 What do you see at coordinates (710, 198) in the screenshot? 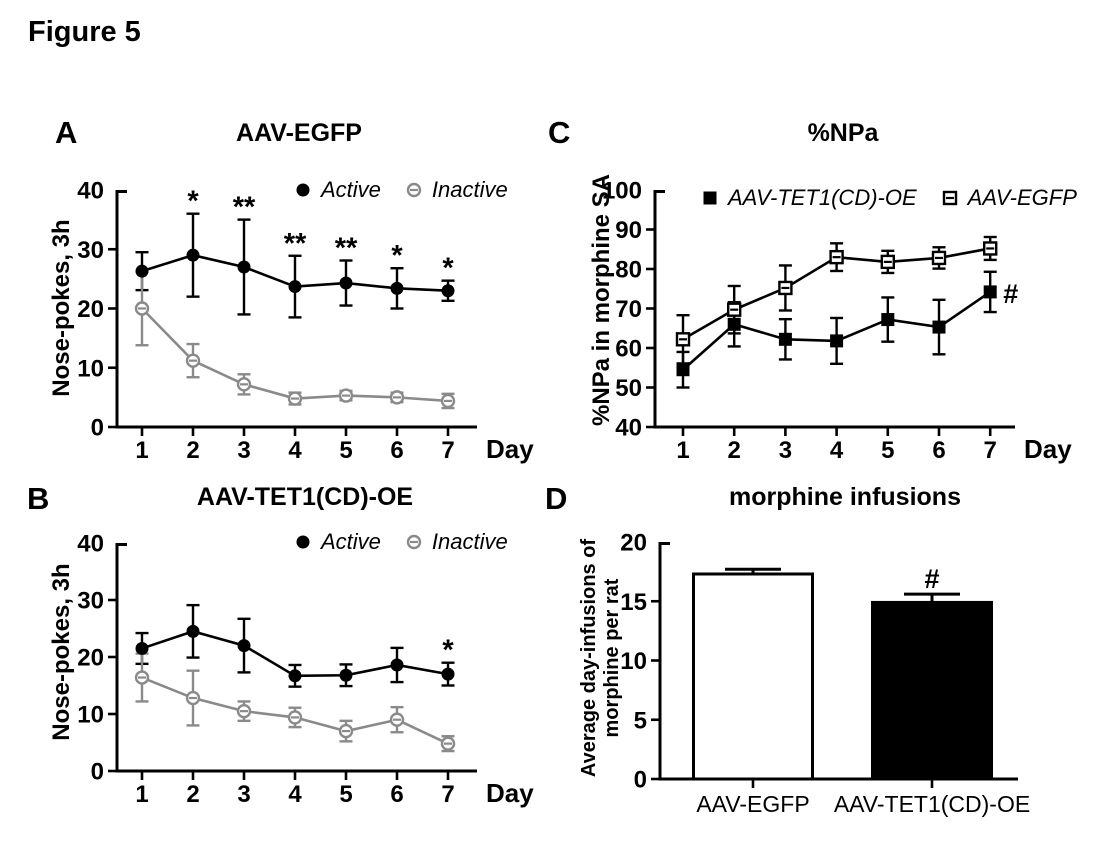
I see `square-filled-legend-icon` at bounding box center [710, 198].